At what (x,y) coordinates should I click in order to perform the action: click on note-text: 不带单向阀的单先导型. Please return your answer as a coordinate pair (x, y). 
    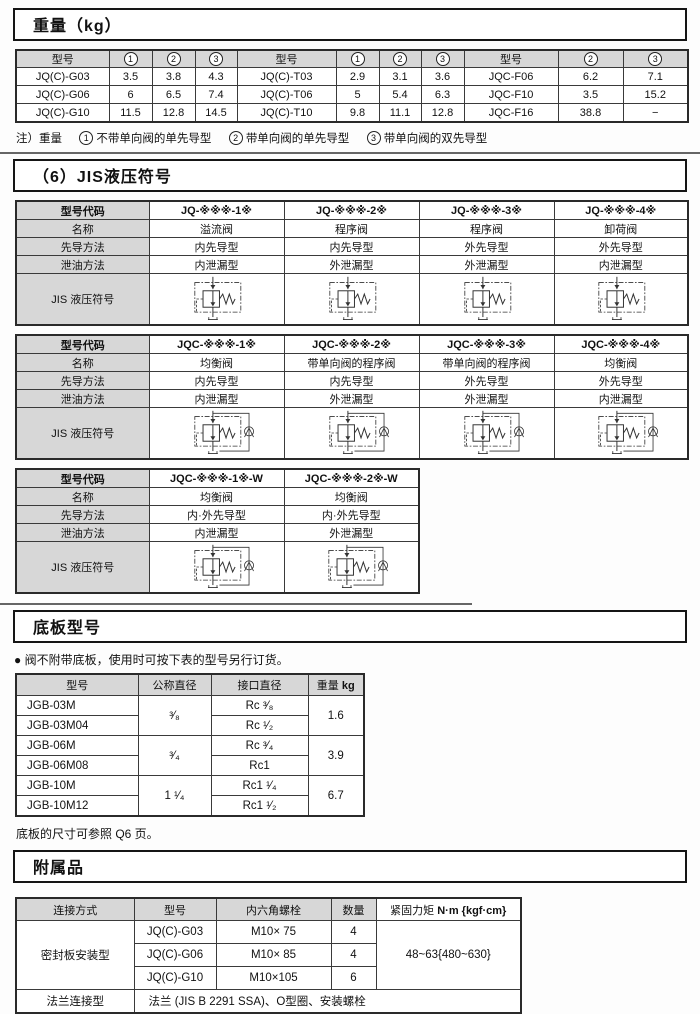
    Looking at the image, I should click on (154, 139).